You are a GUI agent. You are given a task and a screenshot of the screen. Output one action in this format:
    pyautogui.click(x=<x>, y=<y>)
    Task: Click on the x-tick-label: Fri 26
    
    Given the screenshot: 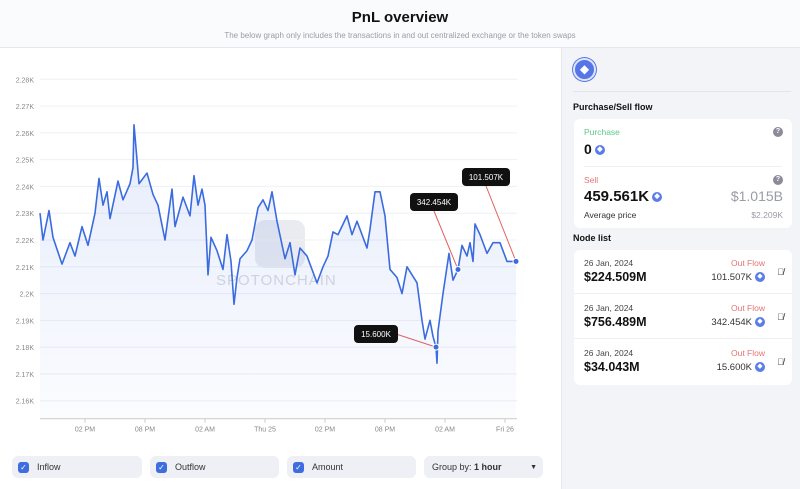 What is the action you would take?
    pyautogui.click(x=505, y=430)
    